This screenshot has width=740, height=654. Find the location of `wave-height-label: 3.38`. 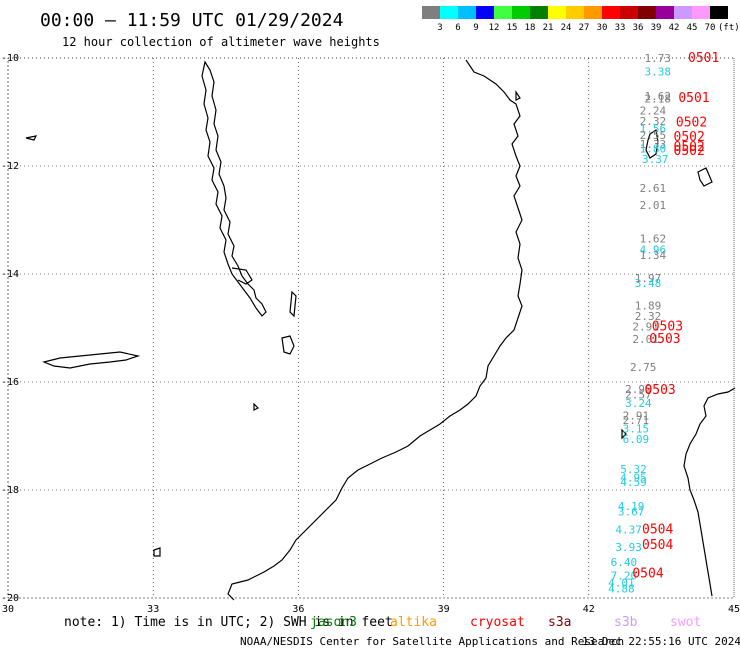

wave-height-label: 3.38 is located at coordinates (657, 72).